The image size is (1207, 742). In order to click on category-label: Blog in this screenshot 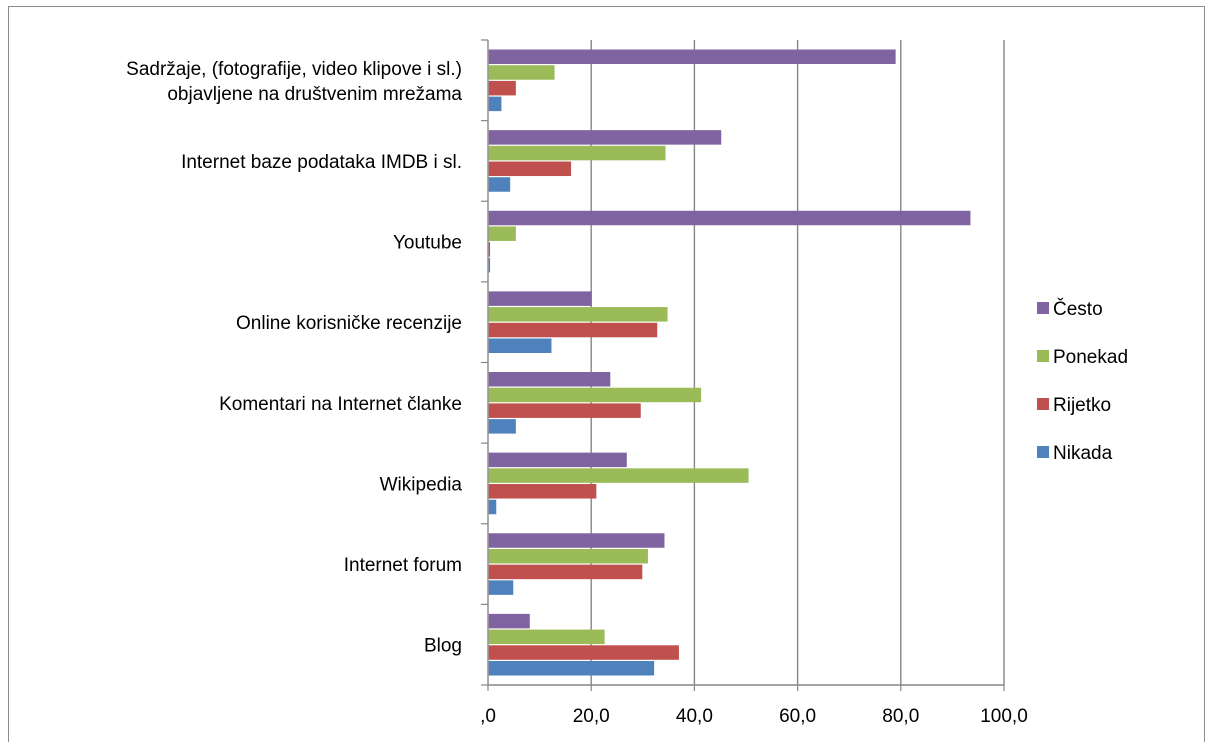, I will do `click(443, 646)`.